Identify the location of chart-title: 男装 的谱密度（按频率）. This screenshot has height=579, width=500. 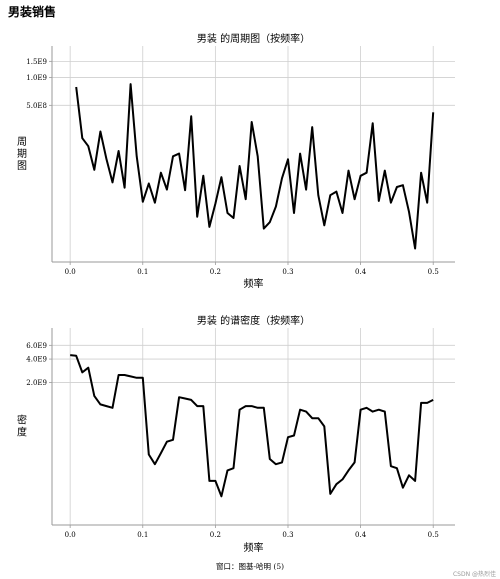
(253, 320).